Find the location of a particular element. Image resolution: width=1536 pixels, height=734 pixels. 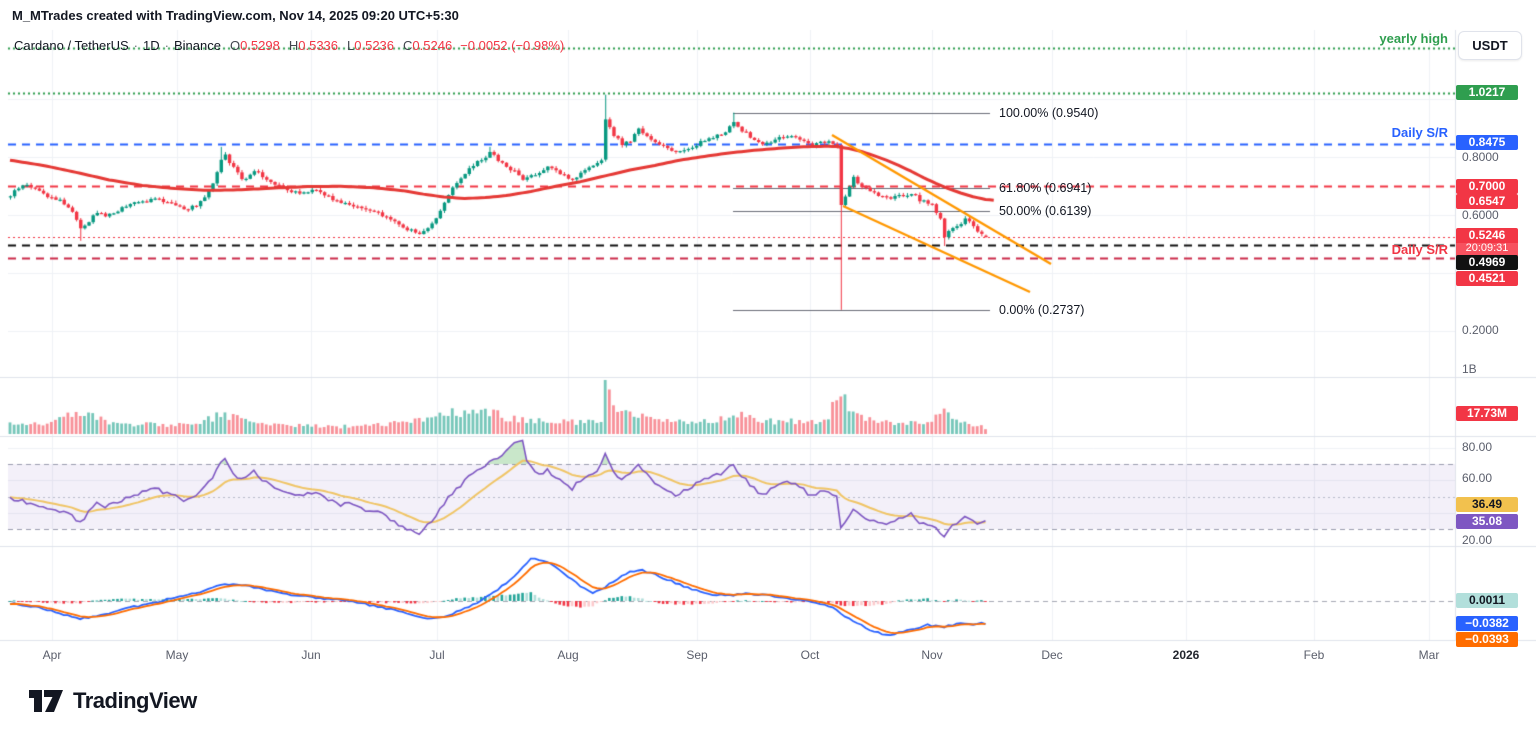

time-axis-label: Sep is located at coordinates (697, 655).